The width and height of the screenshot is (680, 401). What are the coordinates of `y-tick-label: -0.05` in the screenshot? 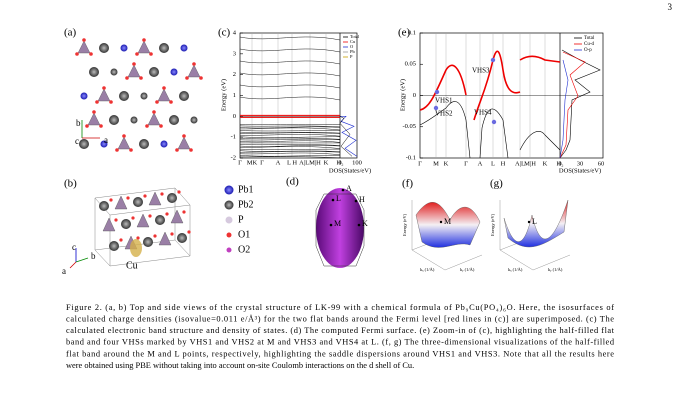 It's located at (409, 126).